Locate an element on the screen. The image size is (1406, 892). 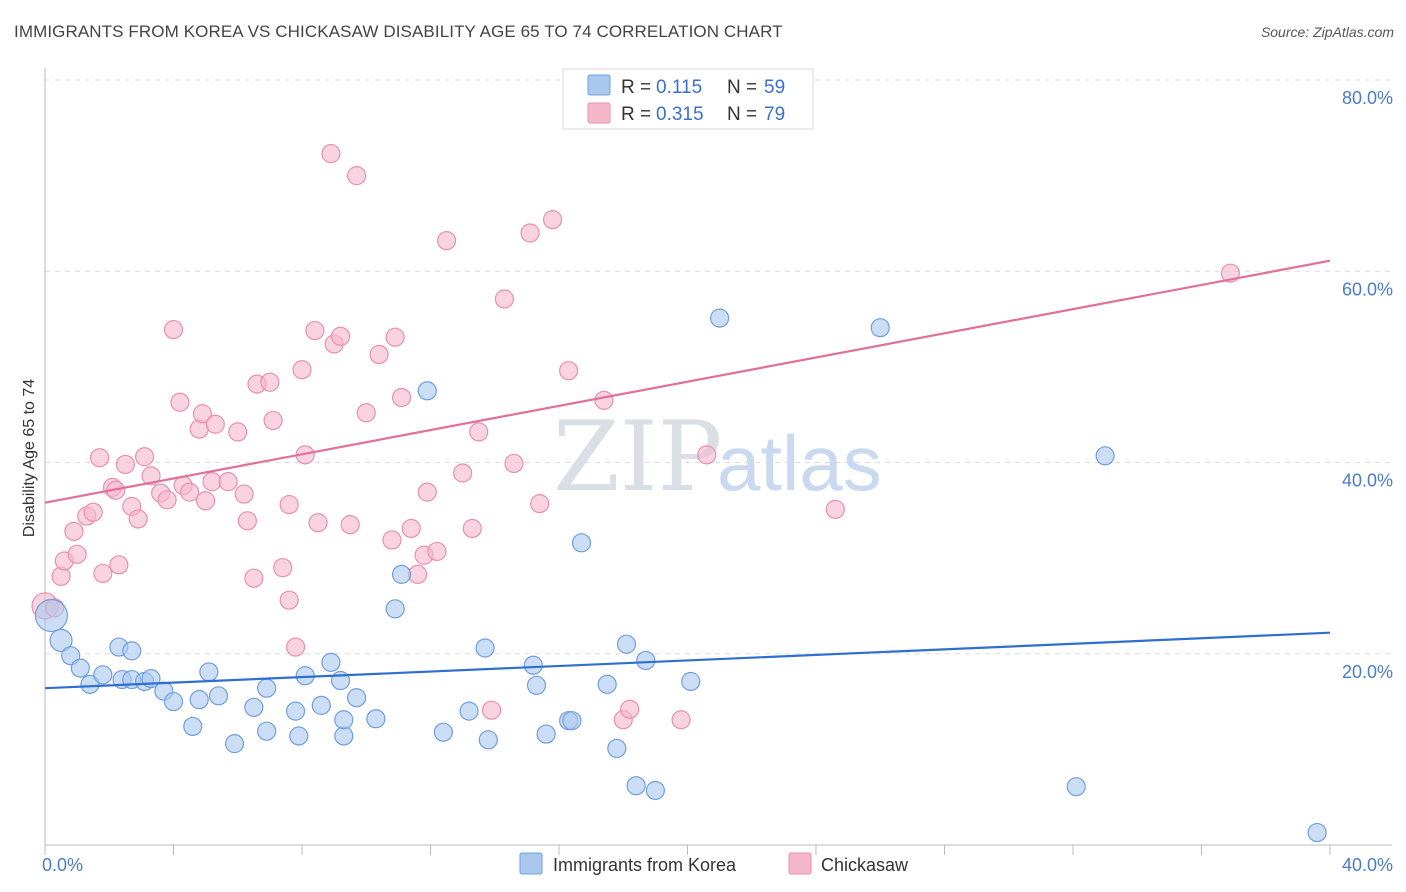
bottom-legend-label-chickasaw: Chickasaw is located at coordinates (865, 865).